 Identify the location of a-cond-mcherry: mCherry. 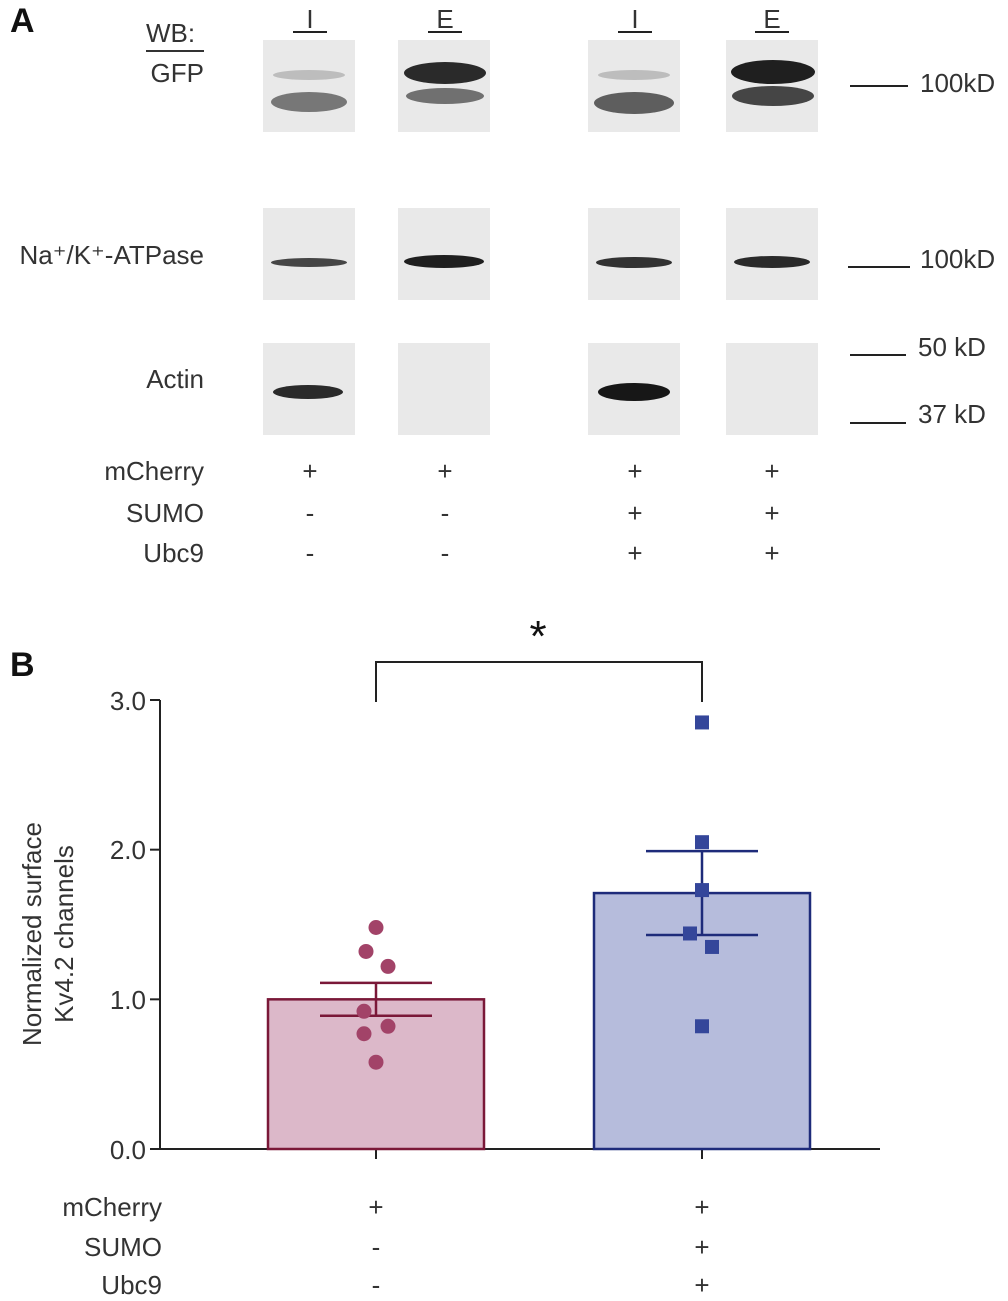
(154, 471).